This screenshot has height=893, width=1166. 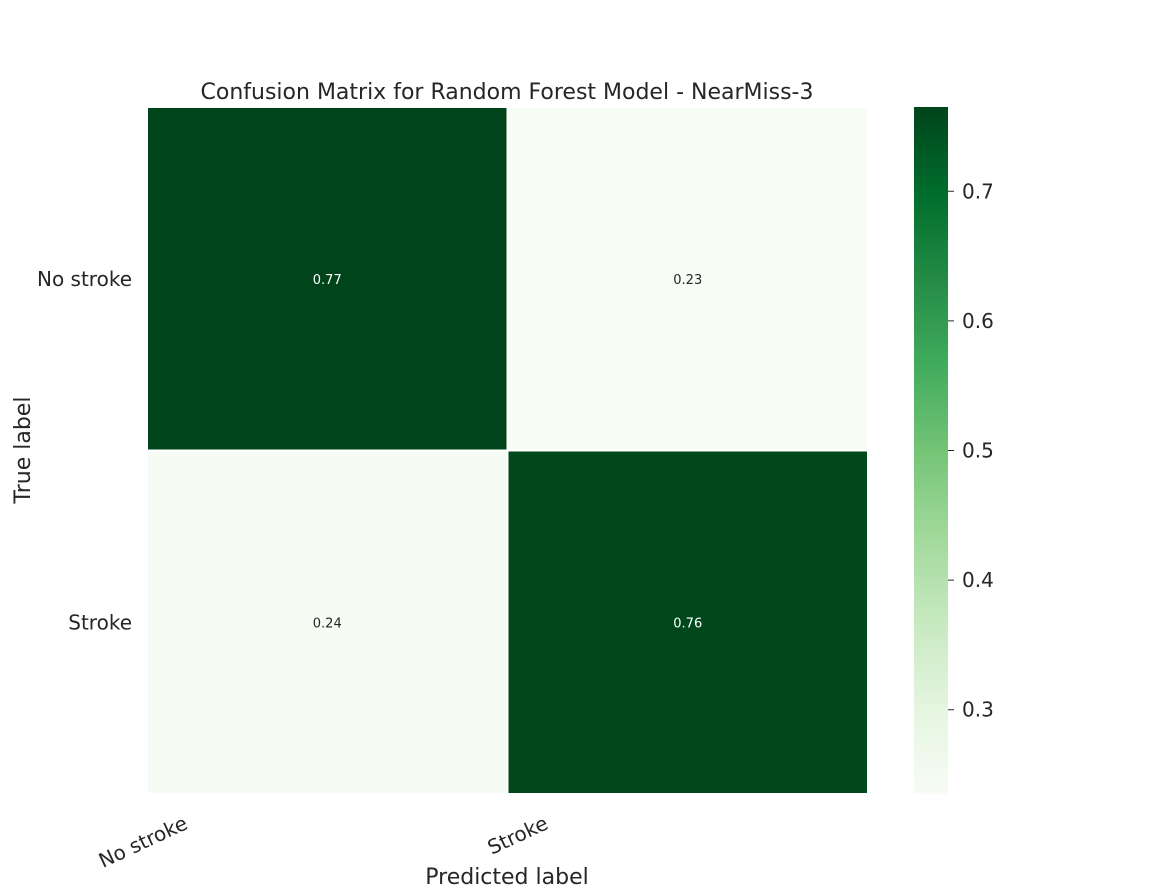 What do you see at coordinates (143, 842) in the screenshot?
I see `x-tick-label-0: No stroke` at bounding box center [143, 842].